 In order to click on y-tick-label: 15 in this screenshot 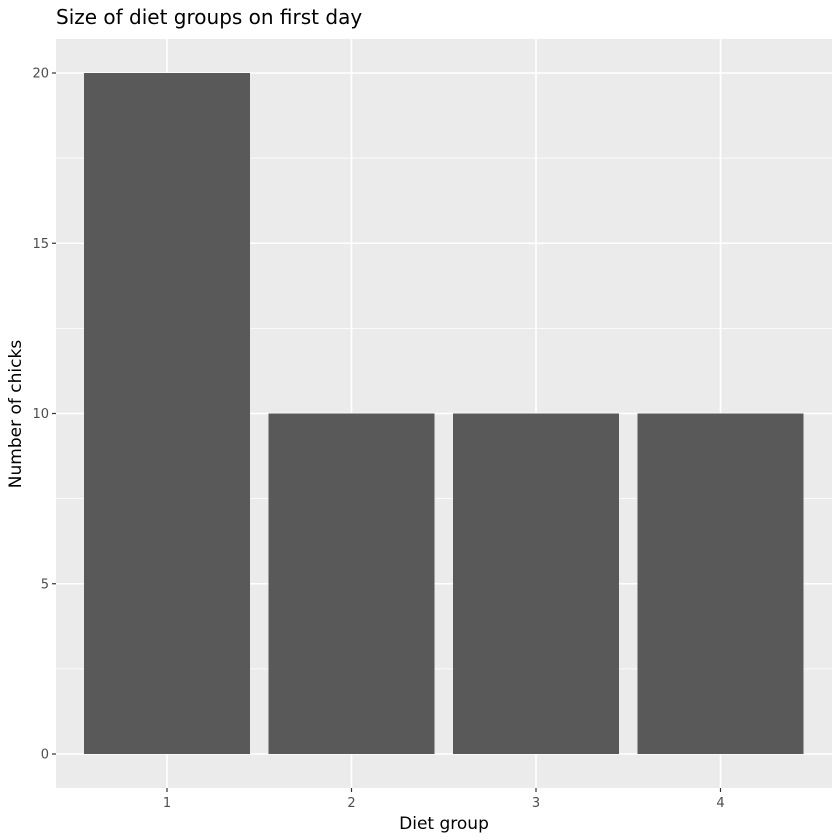, I will do `click(40, 244)`.